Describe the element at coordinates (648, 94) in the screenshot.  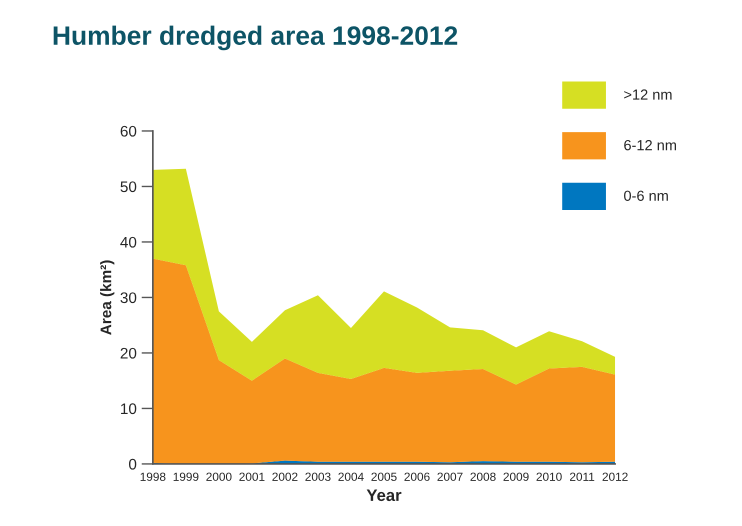
I see `legend-label: >12 nm` at that location.